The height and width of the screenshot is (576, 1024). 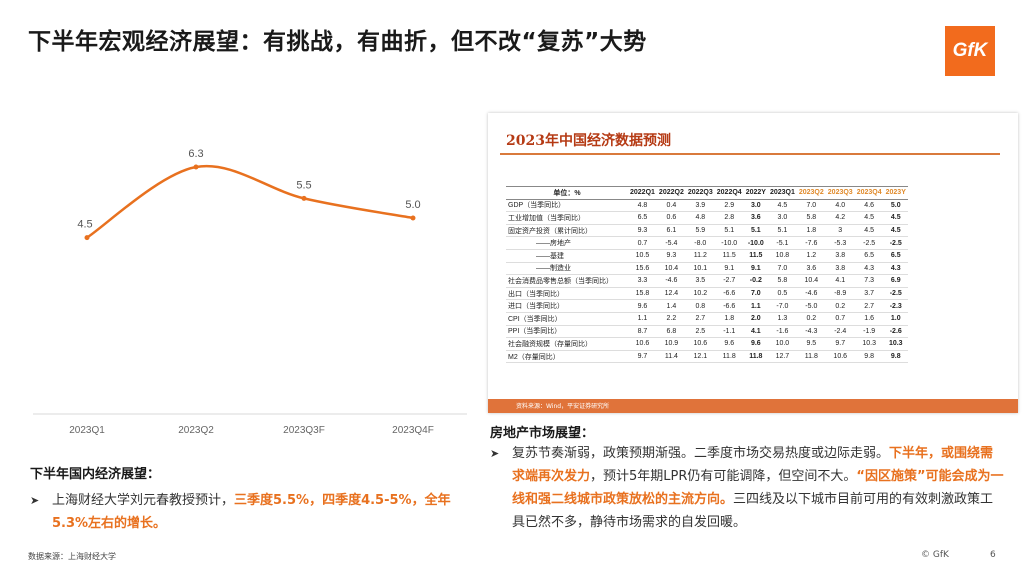 What do you see at coordinates (895, 193) in the screenshot?
I see `table-header-cell: 2023Y` at bounding box center [895, 193].